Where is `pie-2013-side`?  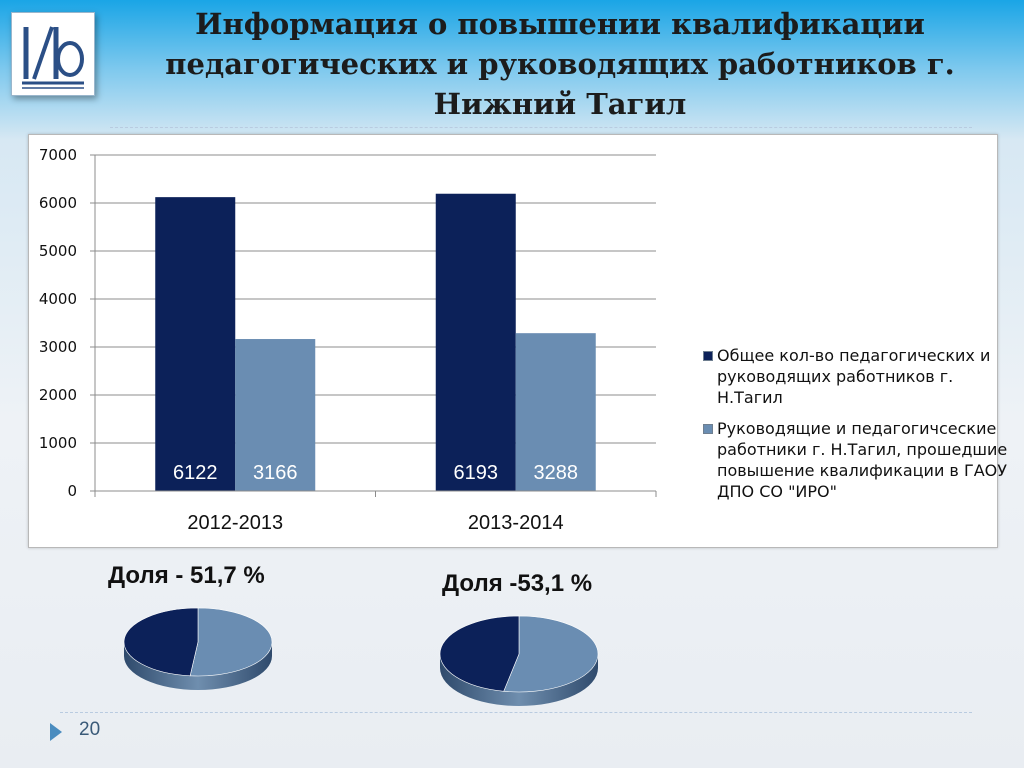 pie-2013-side is located at coordinates (519, 680).